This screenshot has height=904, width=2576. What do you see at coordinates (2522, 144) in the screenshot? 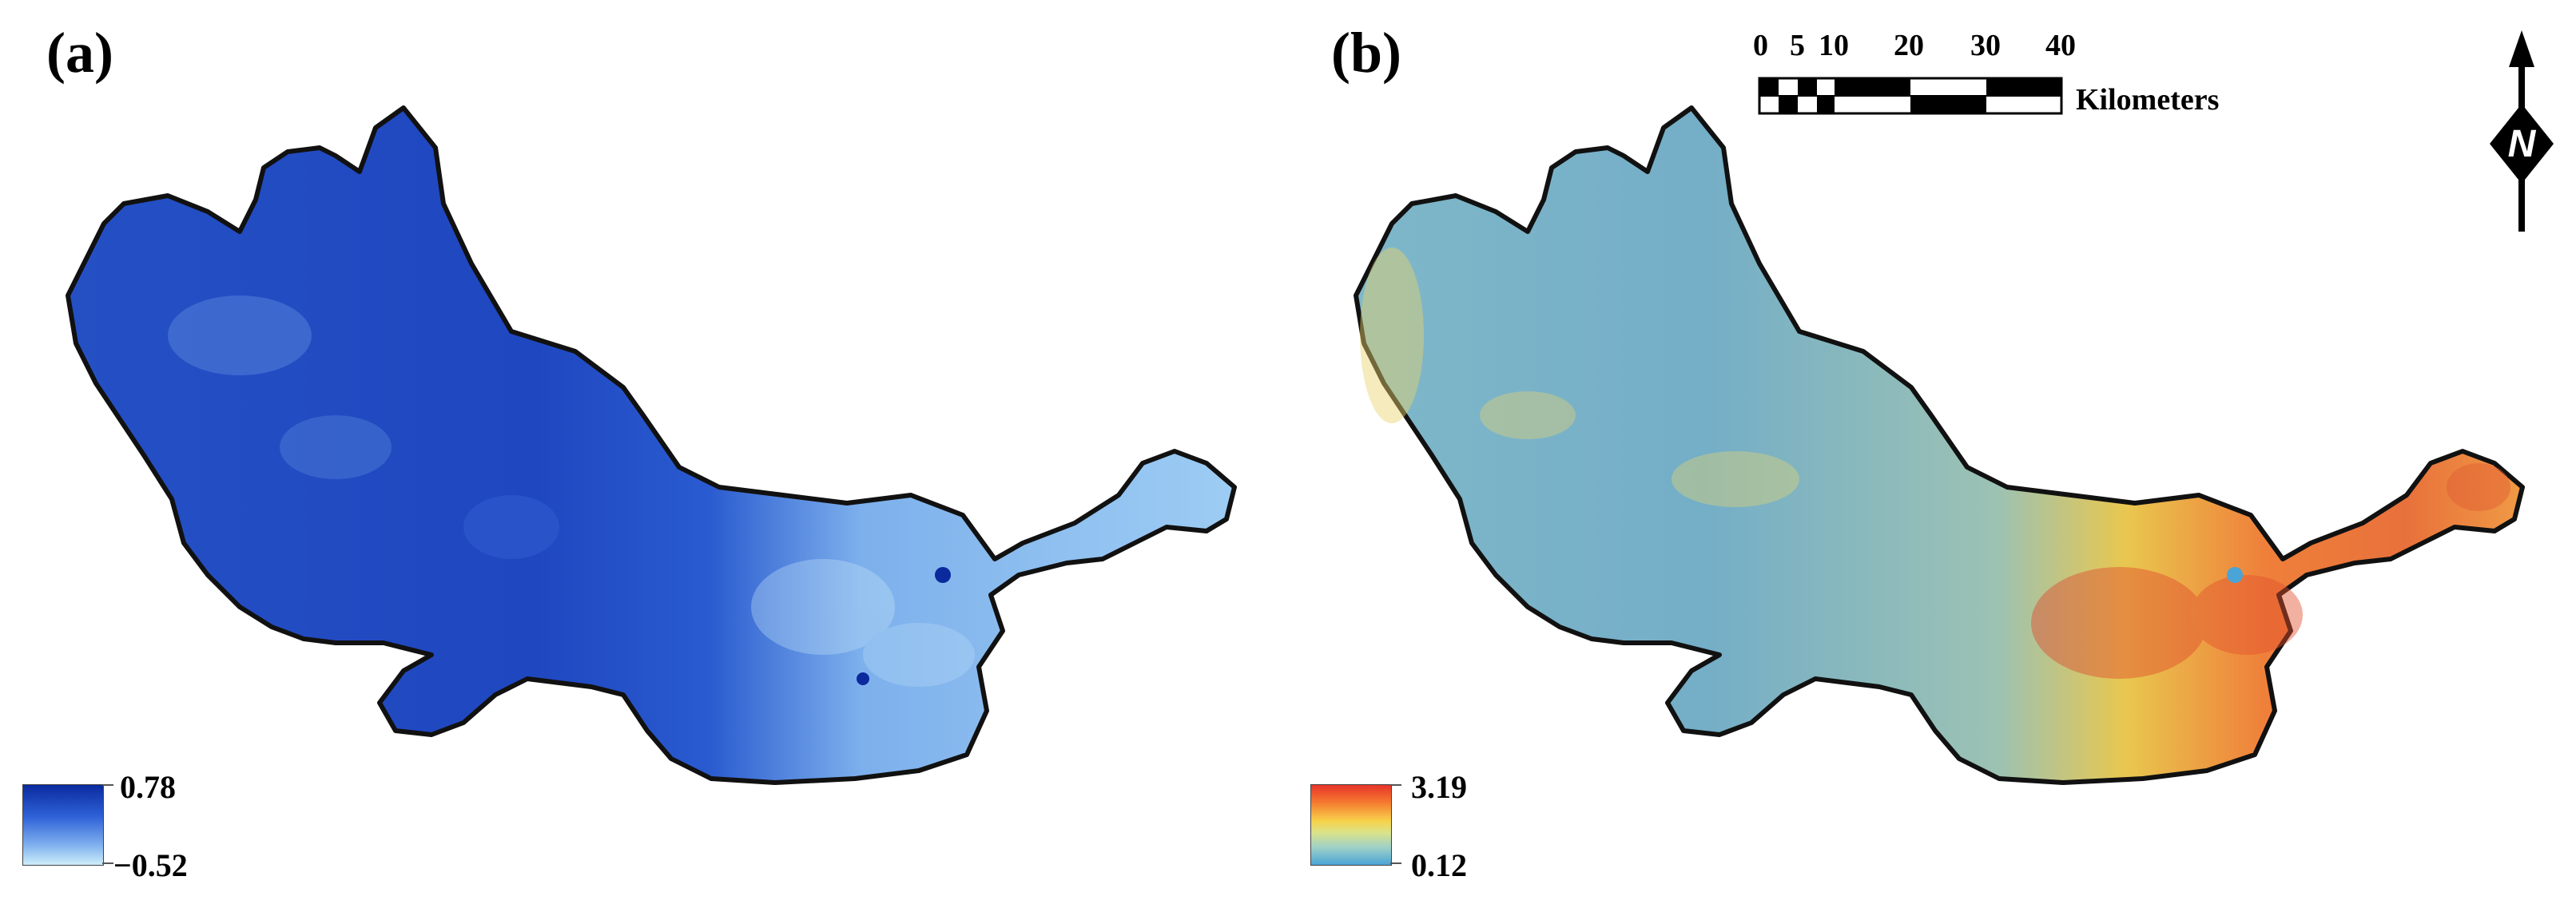
I see `north-letter: N` at bounding box center [2522, 144].